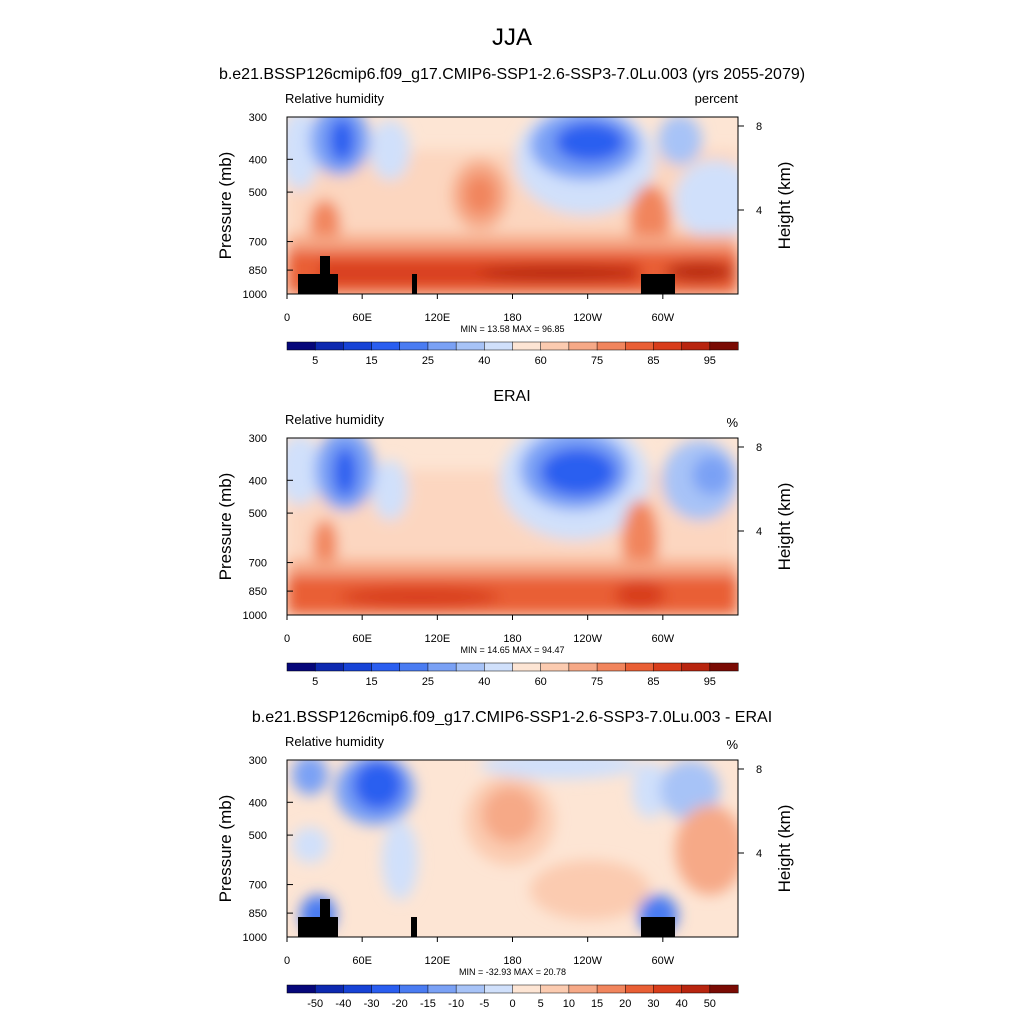  Describe the element at coordinates (428, 1004) in the screenshot. I see `colorbar-label: -15` at that location.